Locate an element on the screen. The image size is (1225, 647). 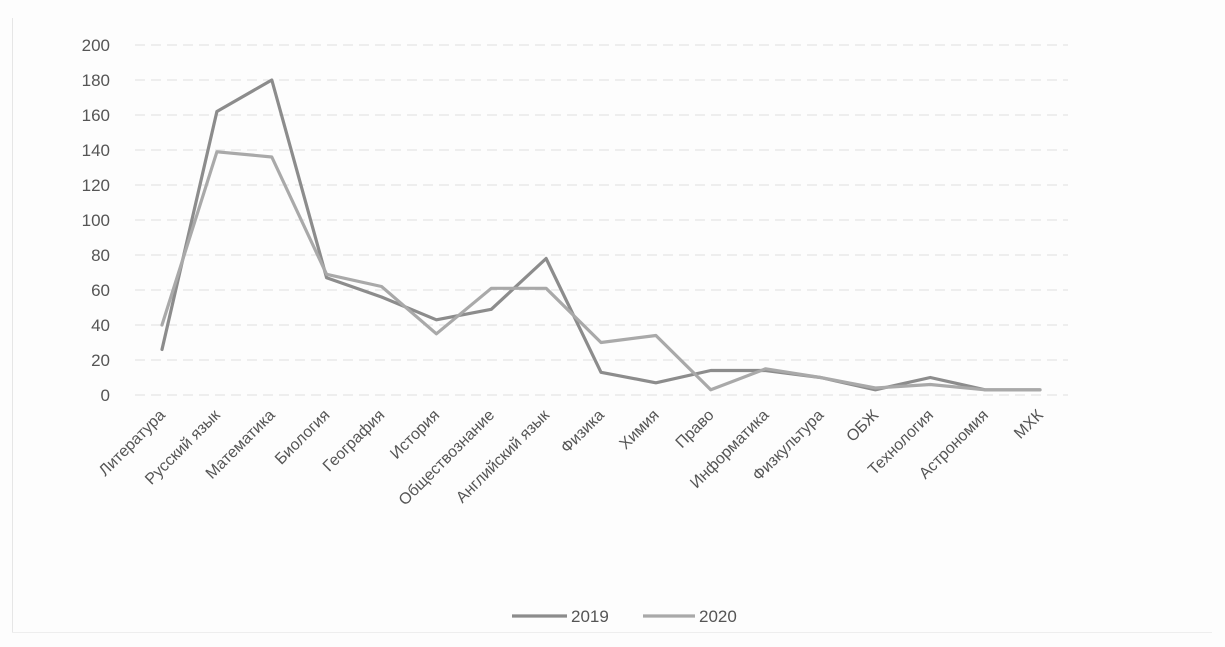
x-tick-label: Право is located at coordinates (695, 429).